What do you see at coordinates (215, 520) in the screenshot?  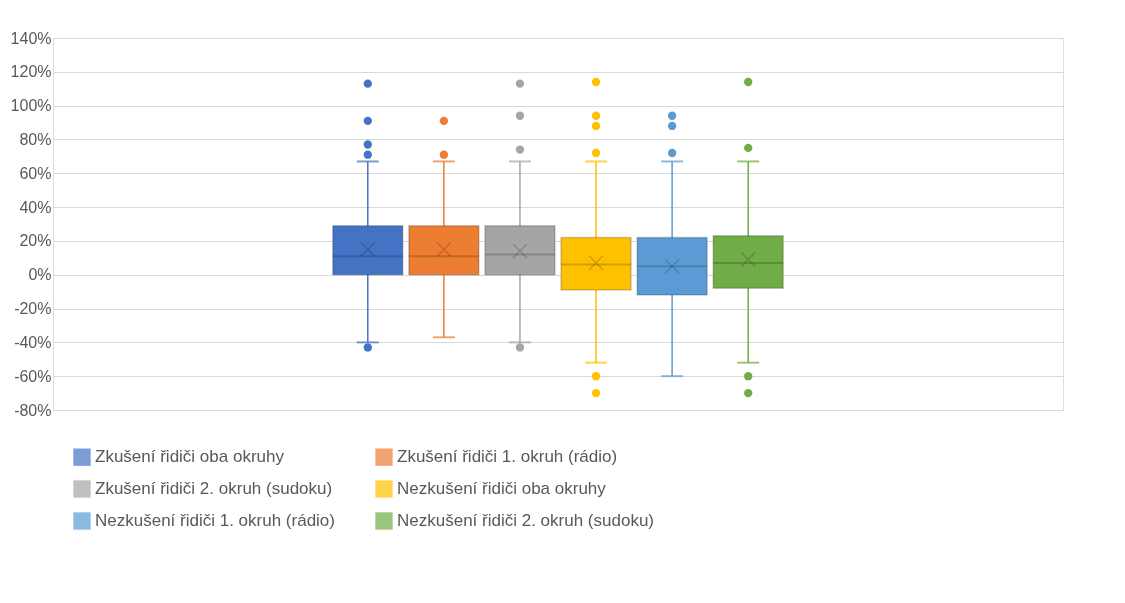 I see `legend-label: Nezkušení řidiči 1. okruh (rádio)` at bounding box center [215, 520].